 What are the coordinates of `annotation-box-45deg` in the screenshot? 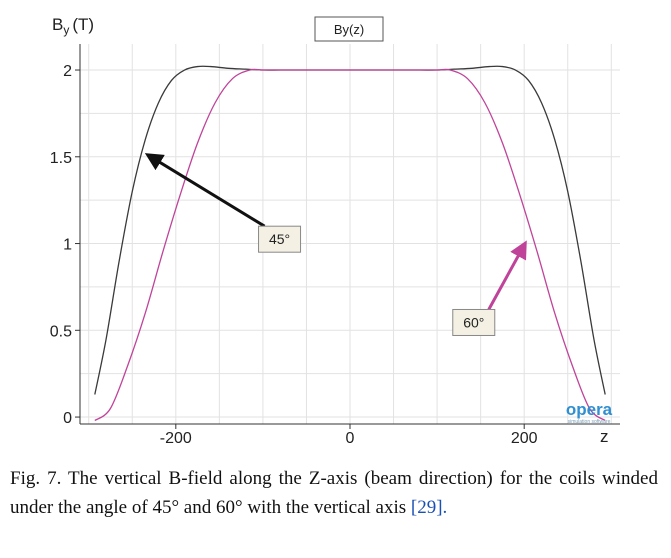 It's located at (280, 239).